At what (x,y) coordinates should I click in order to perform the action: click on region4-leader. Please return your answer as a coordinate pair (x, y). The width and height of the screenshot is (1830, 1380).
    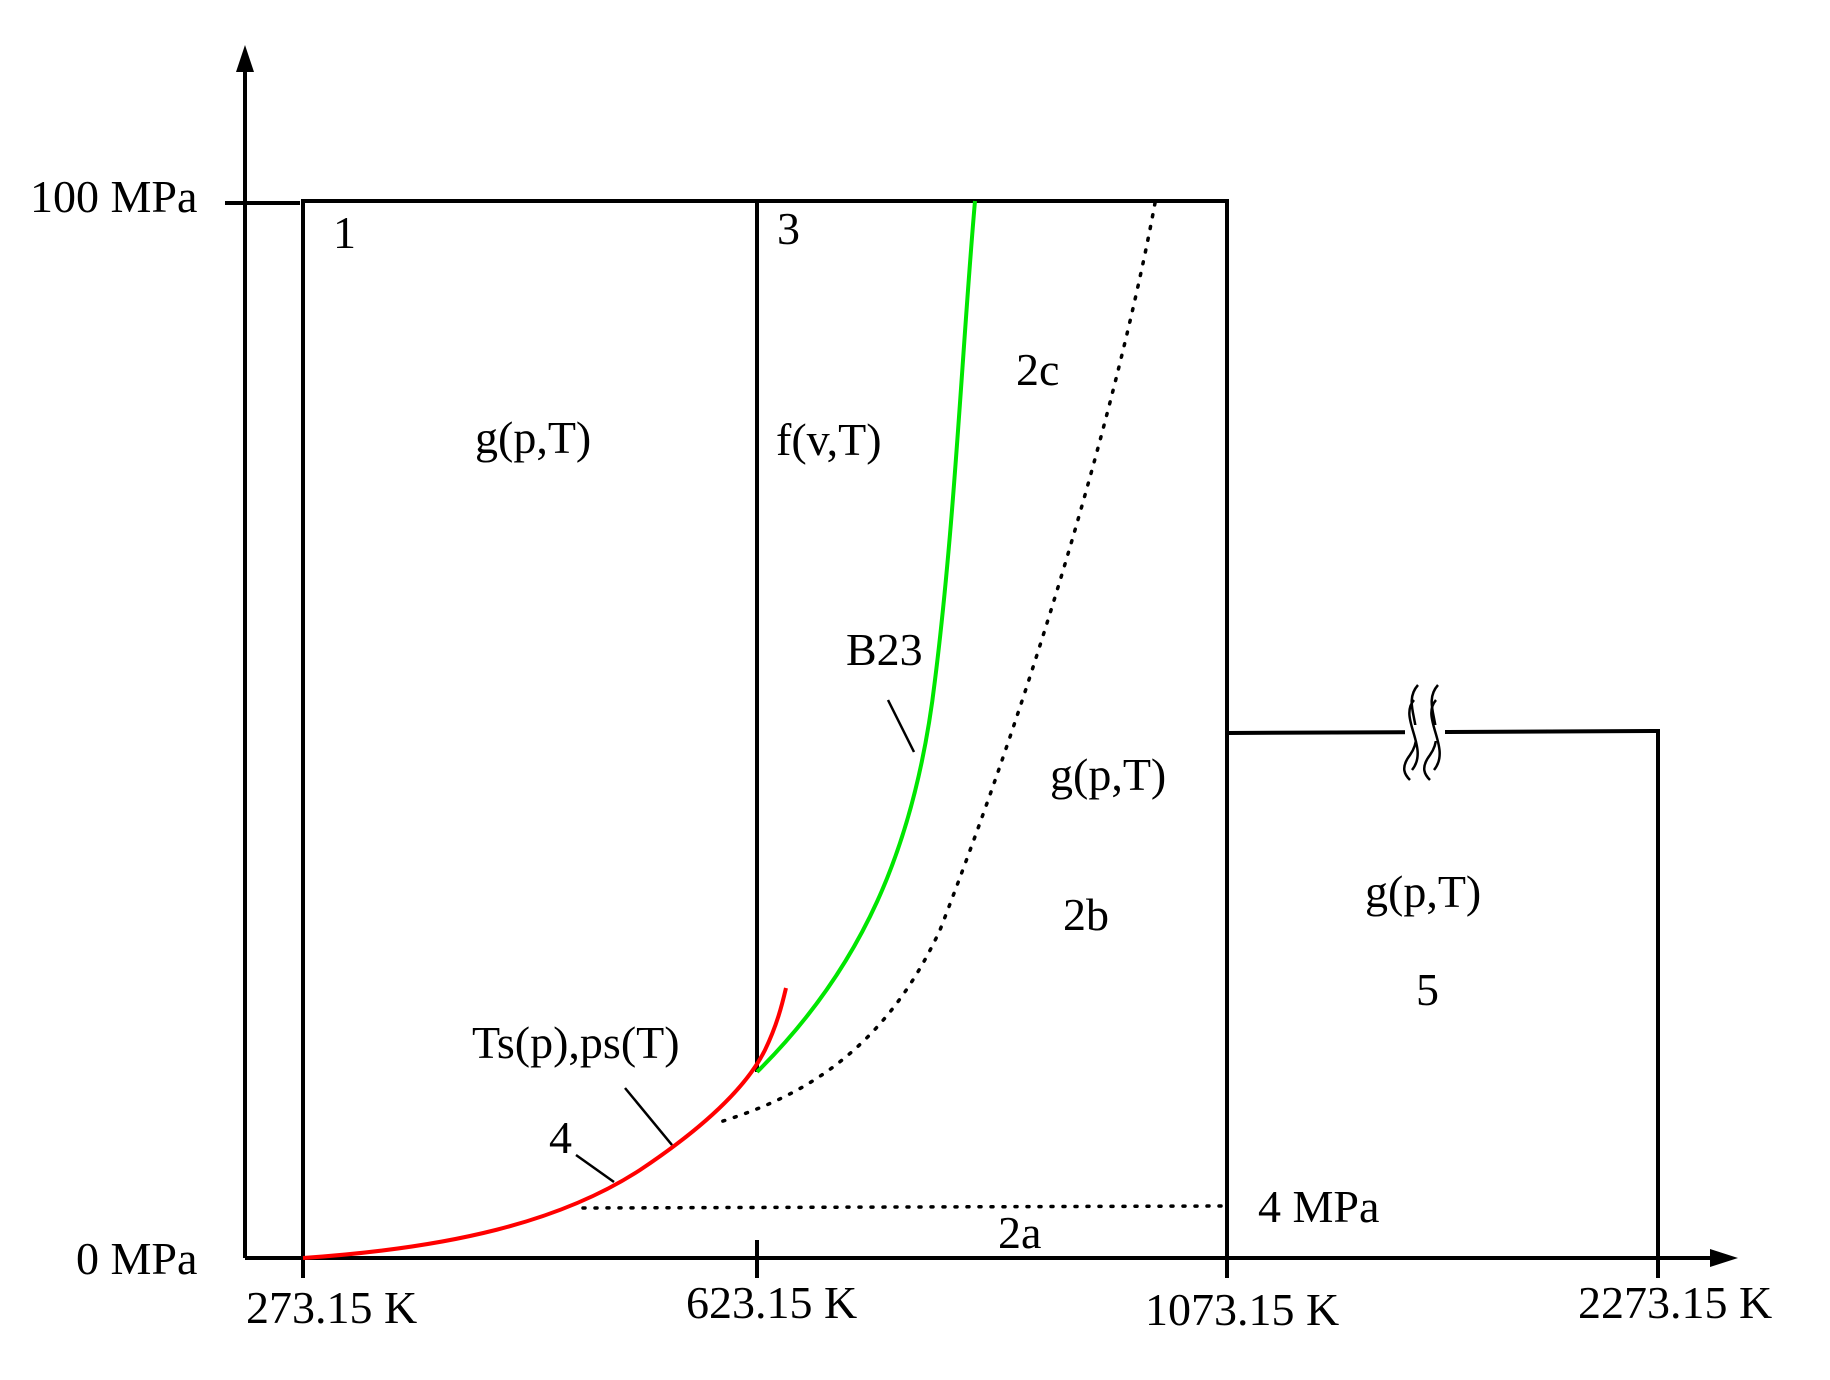
    Looking at the image, I should click on (595, 1168).